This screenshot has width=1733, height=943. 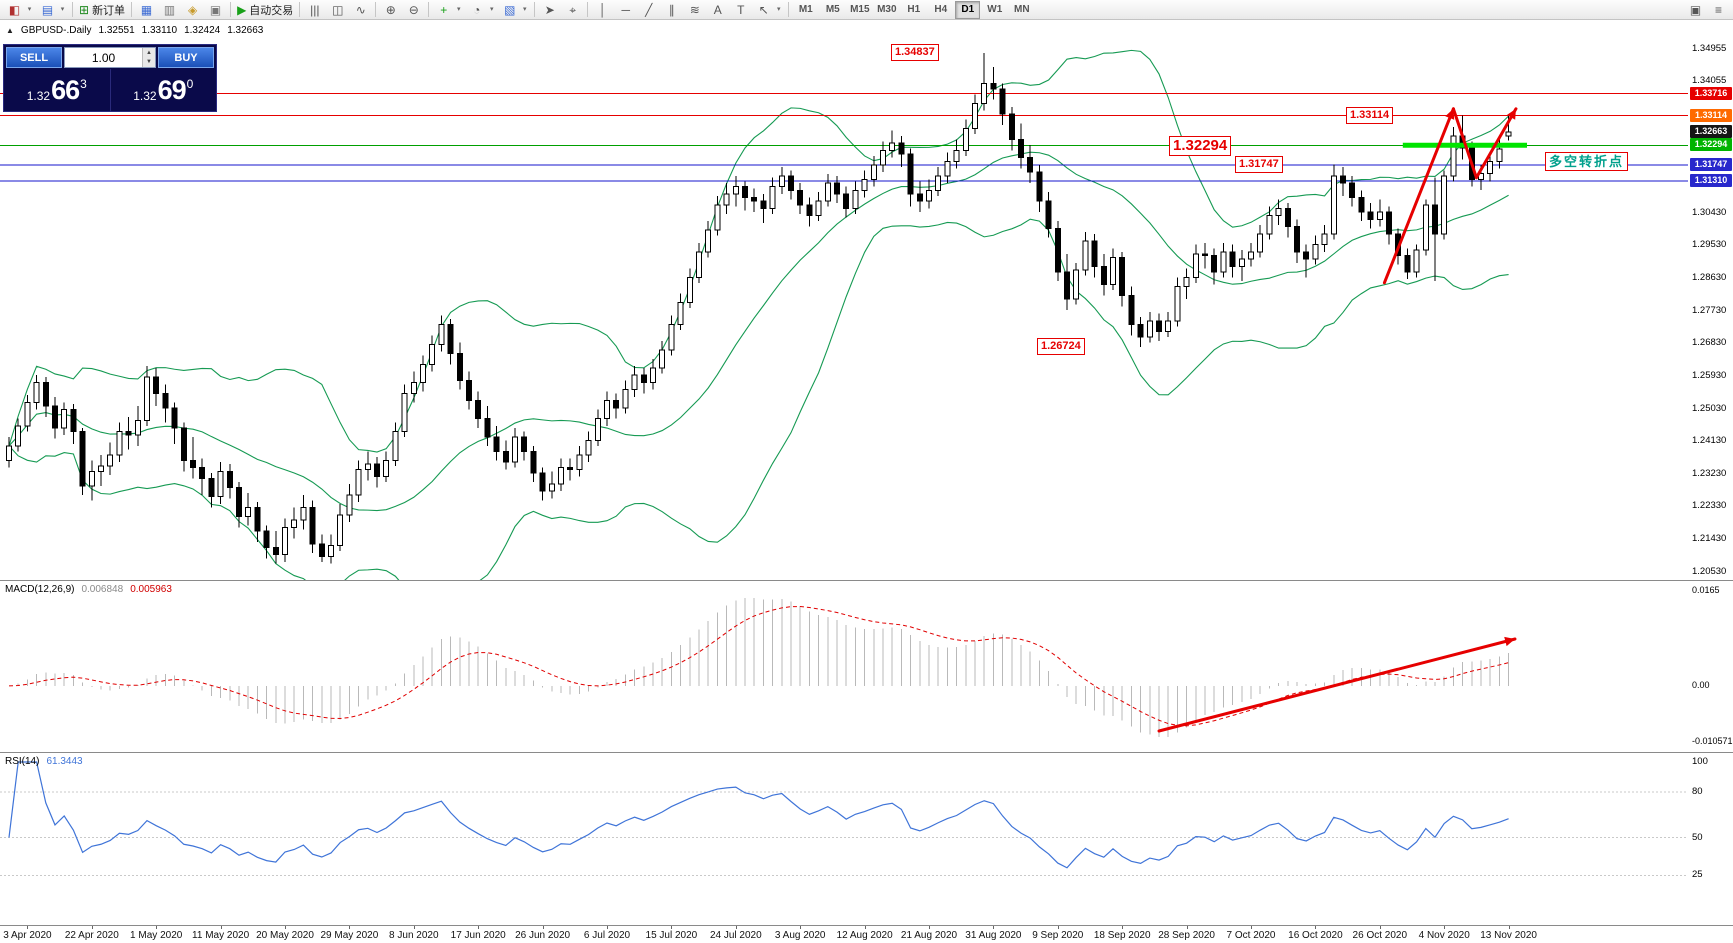 What do you see at coordinates (1709, 473) in the screenshot?
I see `price-axis-label: 1.23230` at bounding box center [1709, 473].